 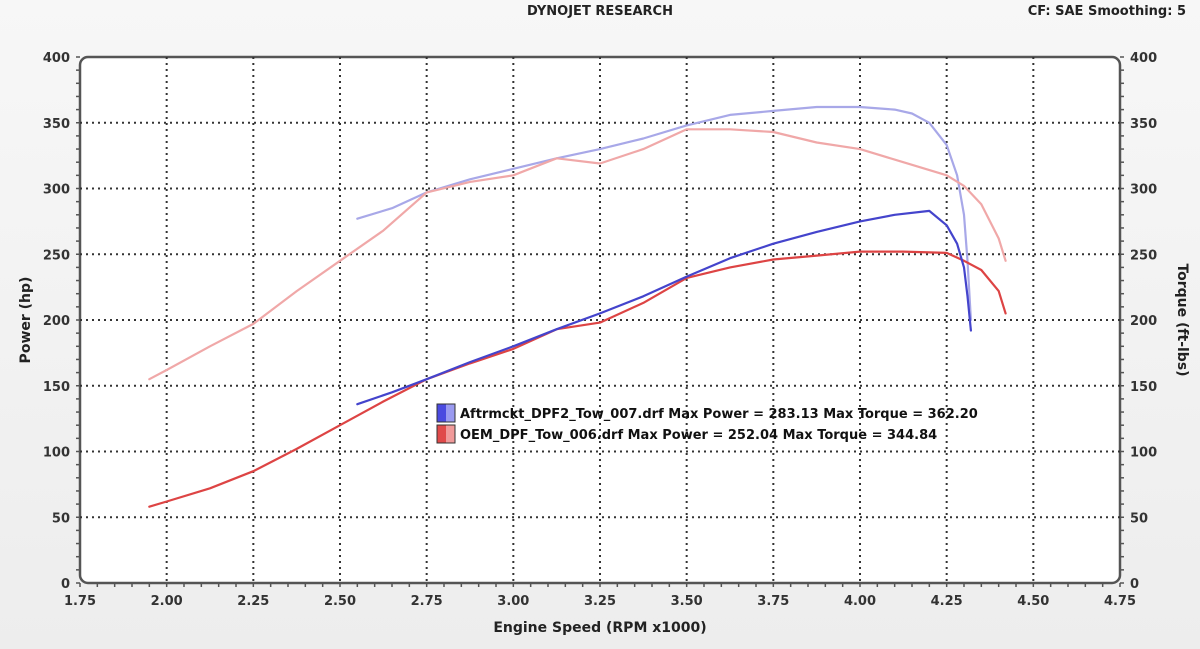 What do you see at coordinates (340, 601) in the screenshot?
I see `x-tick-label: 2.50` at bounding box center [340, 601].